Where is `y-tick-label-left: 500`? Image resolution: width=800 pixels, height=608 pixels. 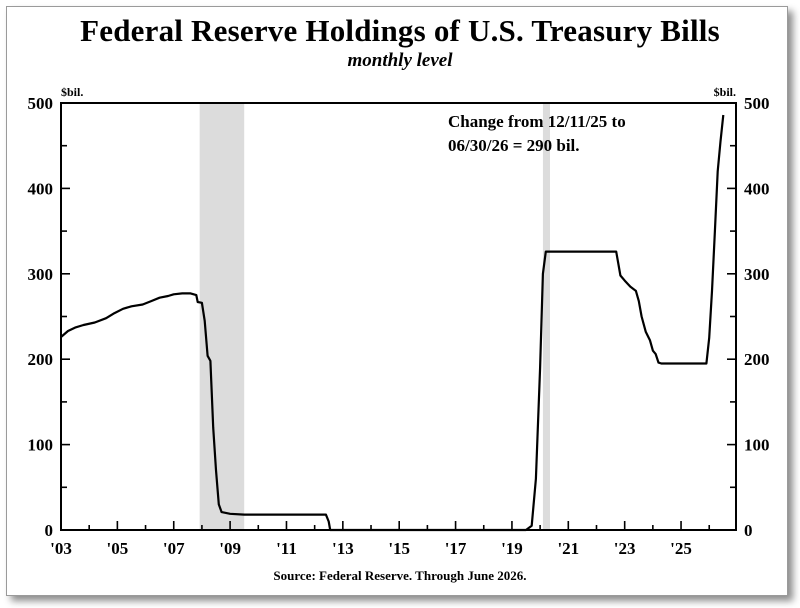
y-tick-label-left: 500 is located at coordinates (41, 103).